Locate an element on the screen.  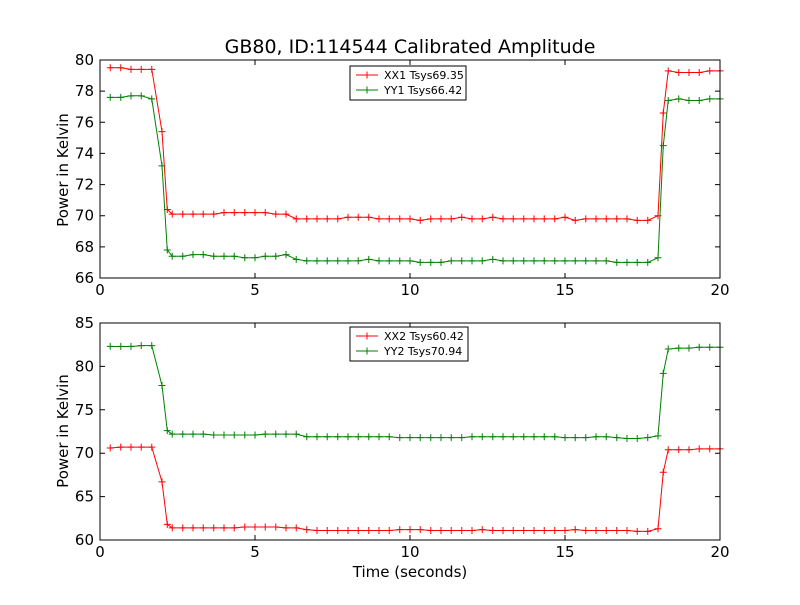
y-tick-label: 66 is located at coordinates (84, 278).